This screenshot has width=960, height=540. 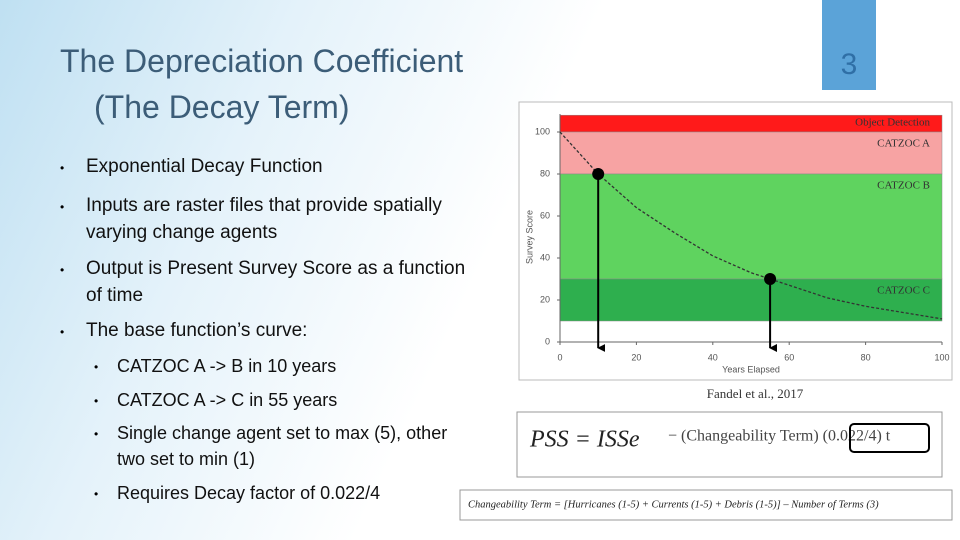 I want to click on band-label: CATZOC A, so click(x=903, y=144).